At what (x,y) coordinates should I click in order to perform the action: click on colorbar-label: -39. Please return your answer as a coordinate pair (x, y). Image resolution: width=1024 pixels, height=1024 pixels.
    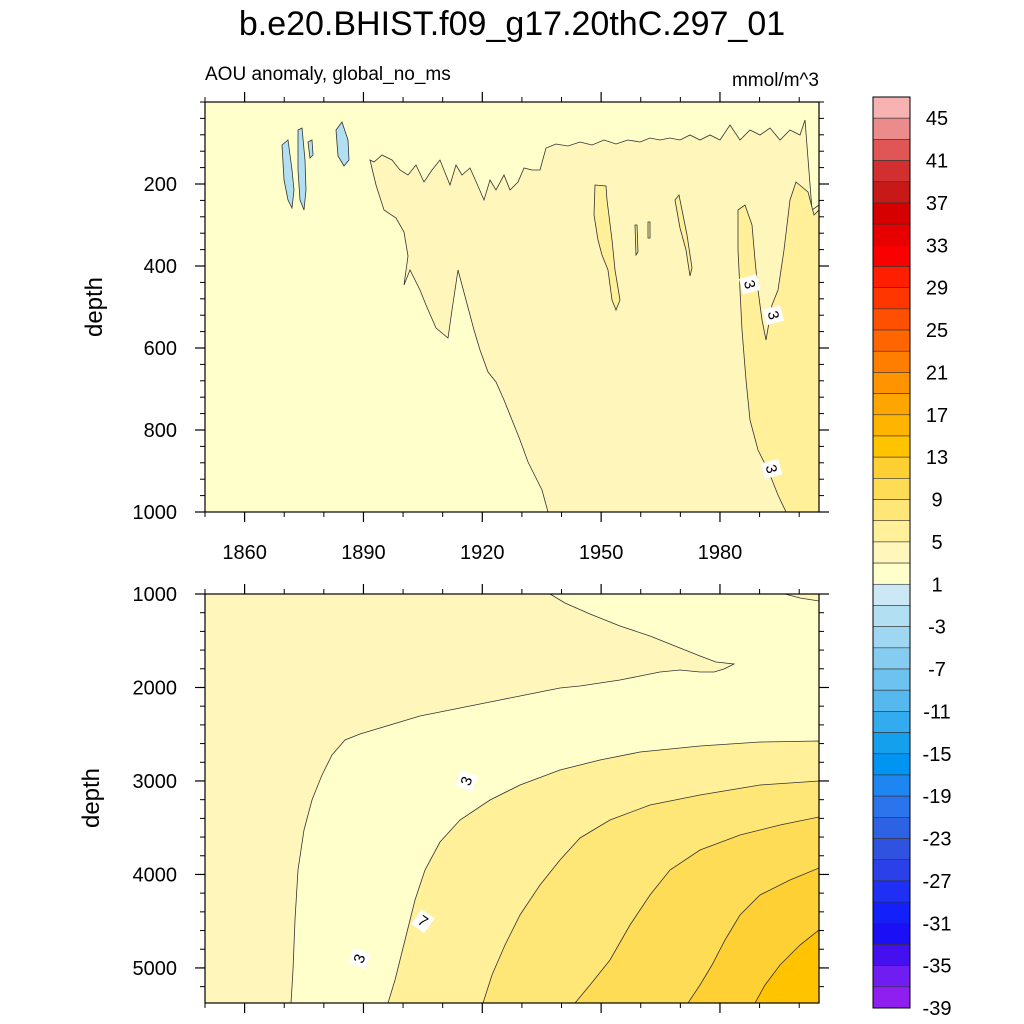
    Looking at the image, I should click on (937, 1009).